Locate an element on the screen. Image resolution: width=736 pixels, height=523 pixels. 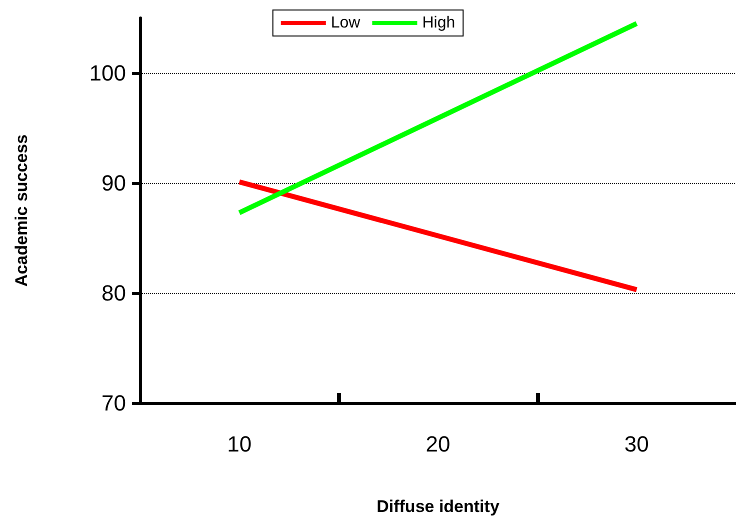
legend-label: High is located at coordinates (439, 23).